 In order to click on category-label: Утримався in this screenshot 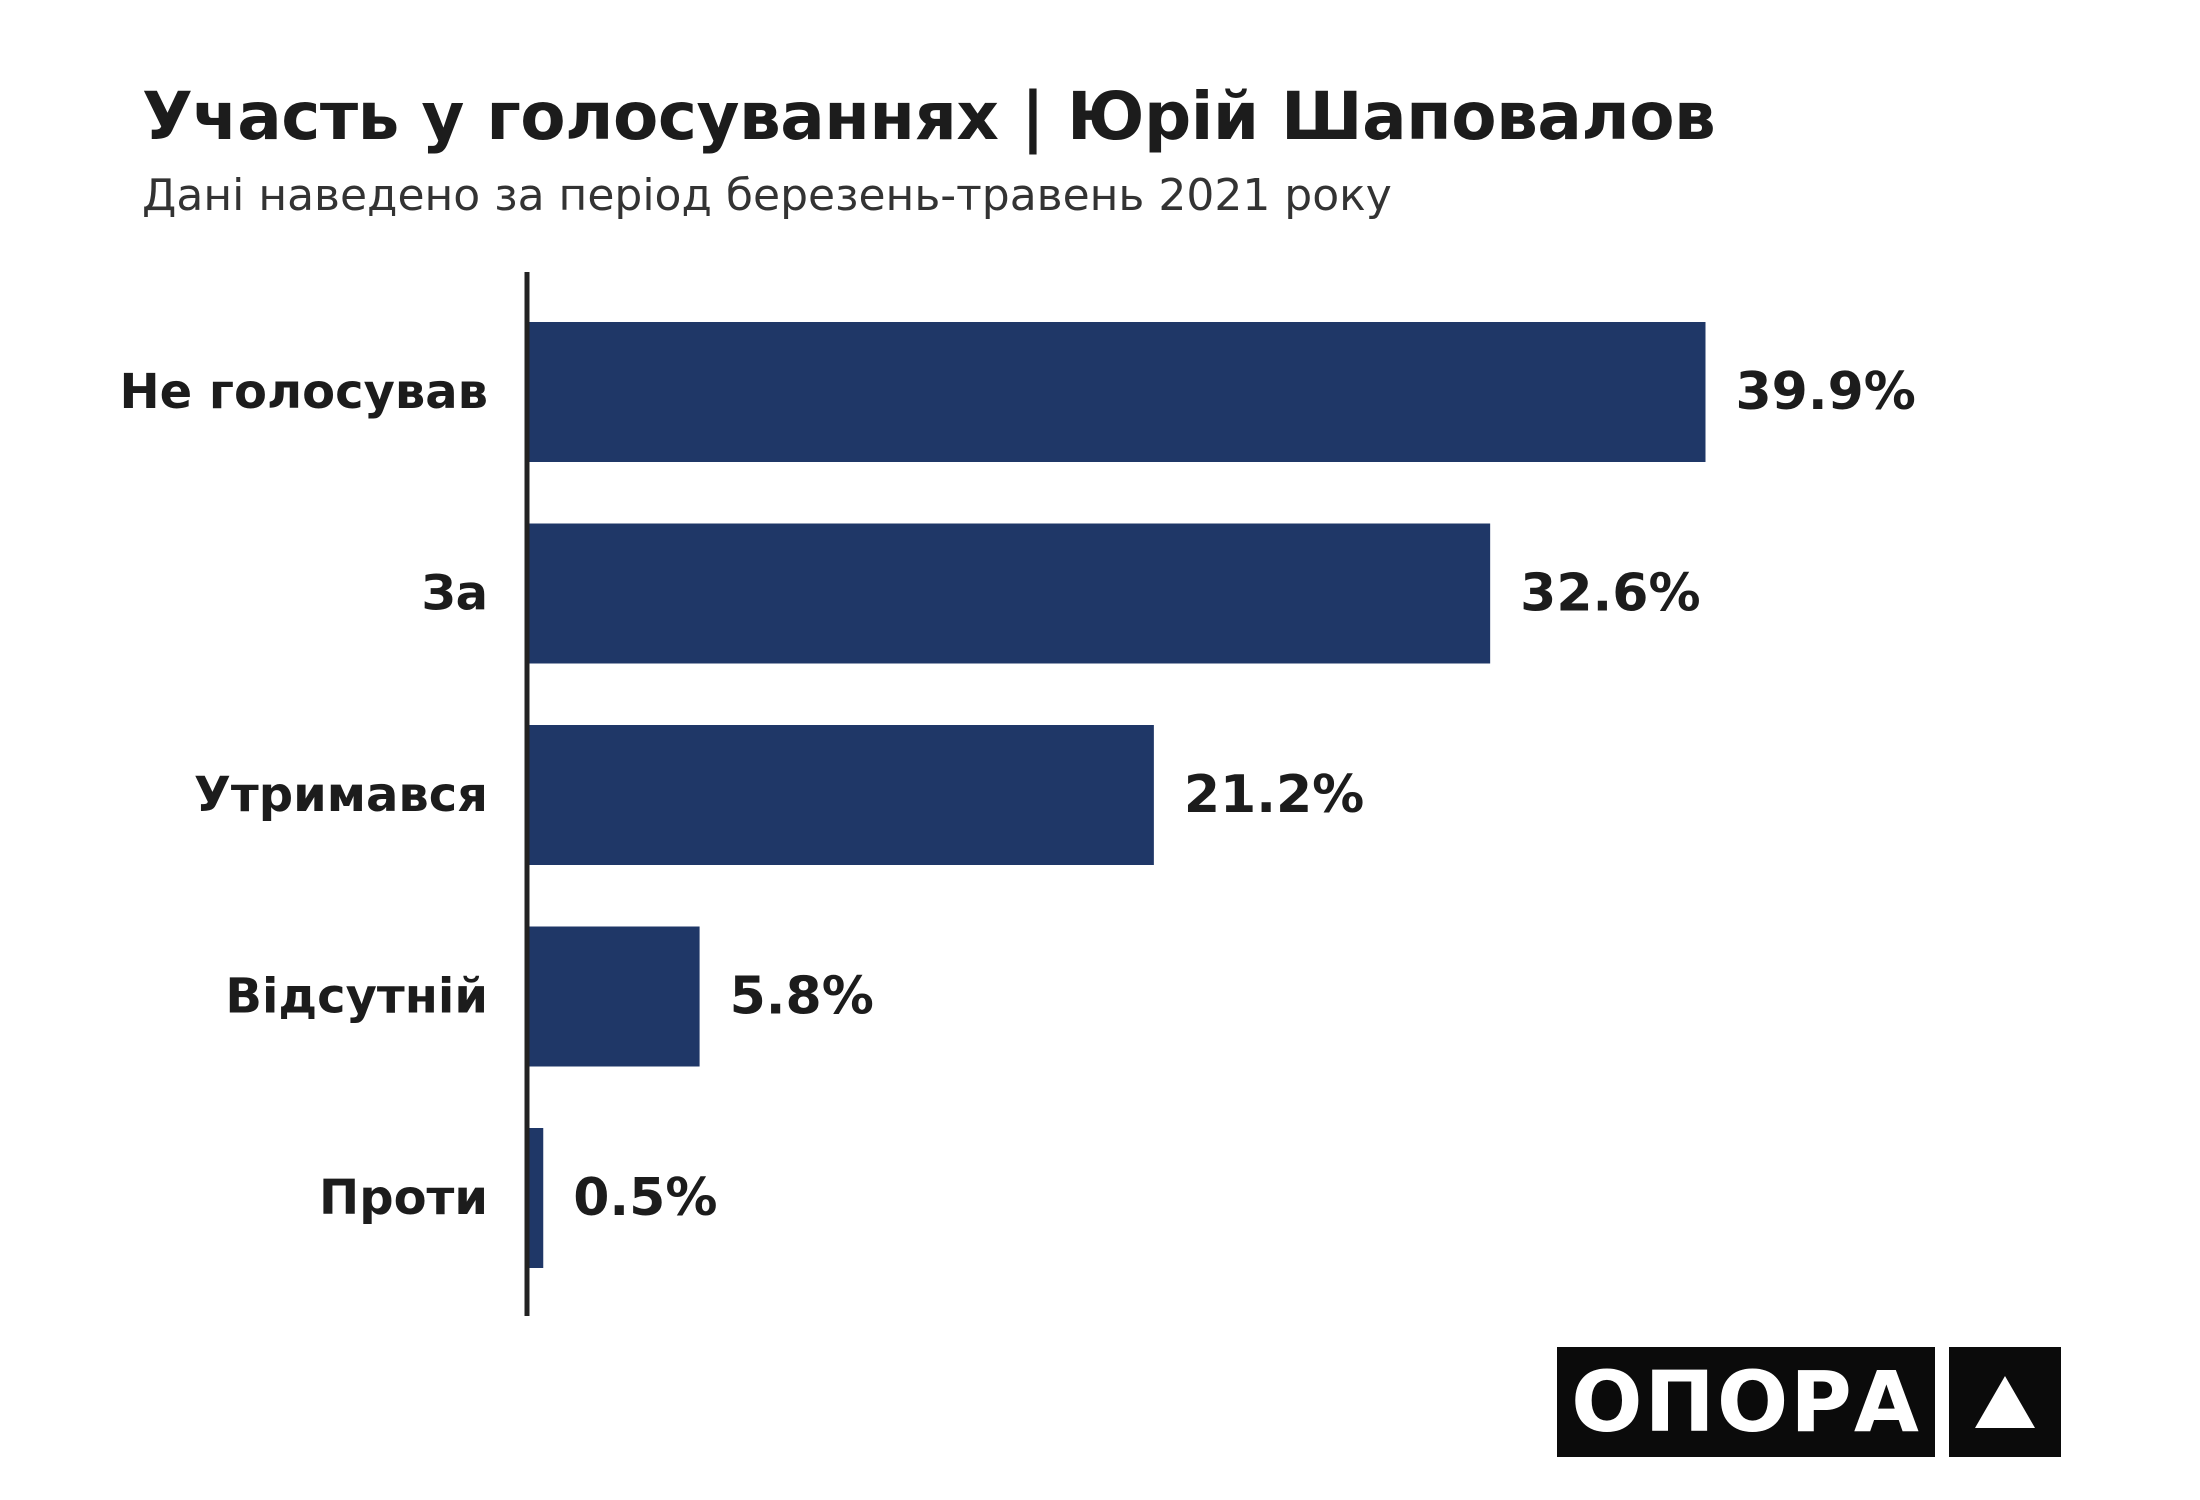, I will do `click(341, 795)`.